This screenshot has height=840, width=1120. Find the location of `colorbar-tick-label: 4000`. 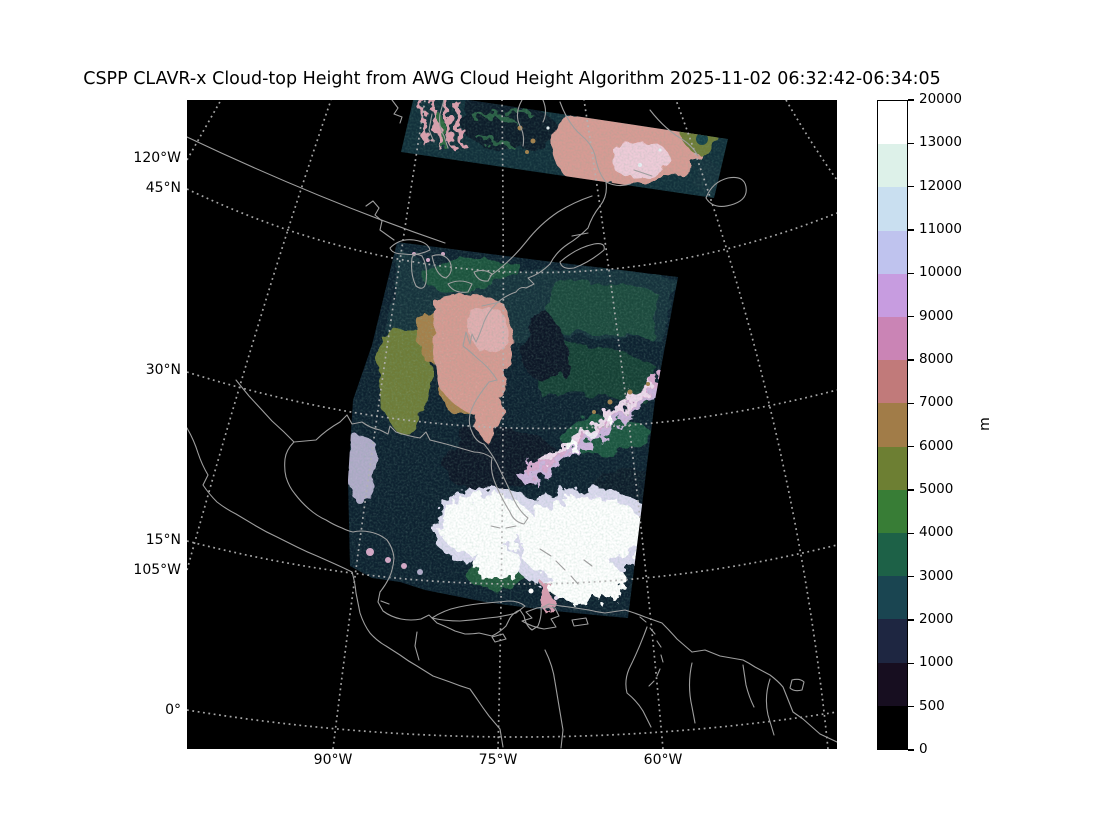

colorbar-tick-label: 4000 is located at coordinates (936, 532).